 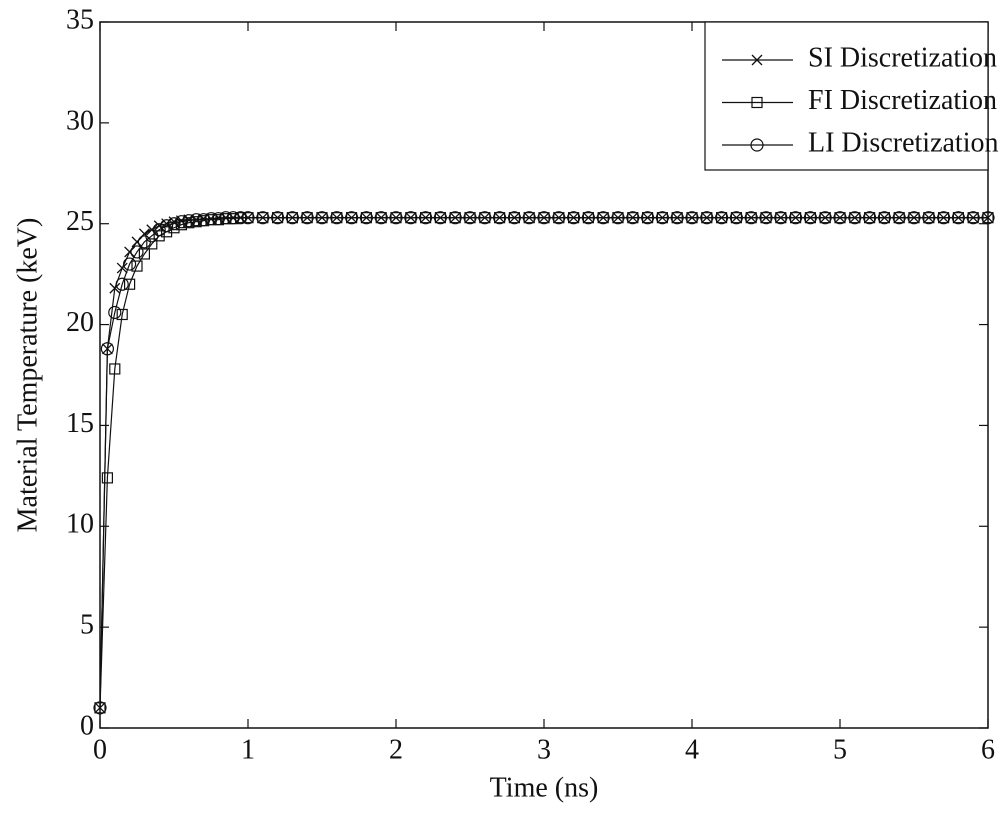 I want to click on x-tick-label: 4, so click(x=692, y=749).